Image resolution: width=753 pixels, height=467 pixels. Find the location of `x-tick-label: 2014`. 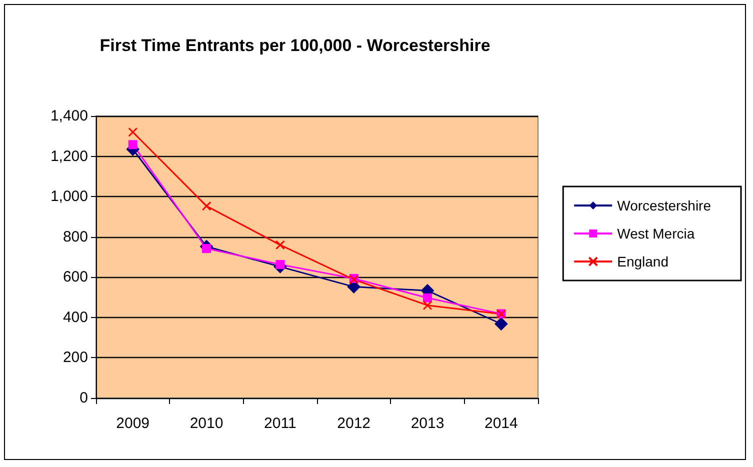

x-tick-label: 2014 is located at coordinates (501, 423).